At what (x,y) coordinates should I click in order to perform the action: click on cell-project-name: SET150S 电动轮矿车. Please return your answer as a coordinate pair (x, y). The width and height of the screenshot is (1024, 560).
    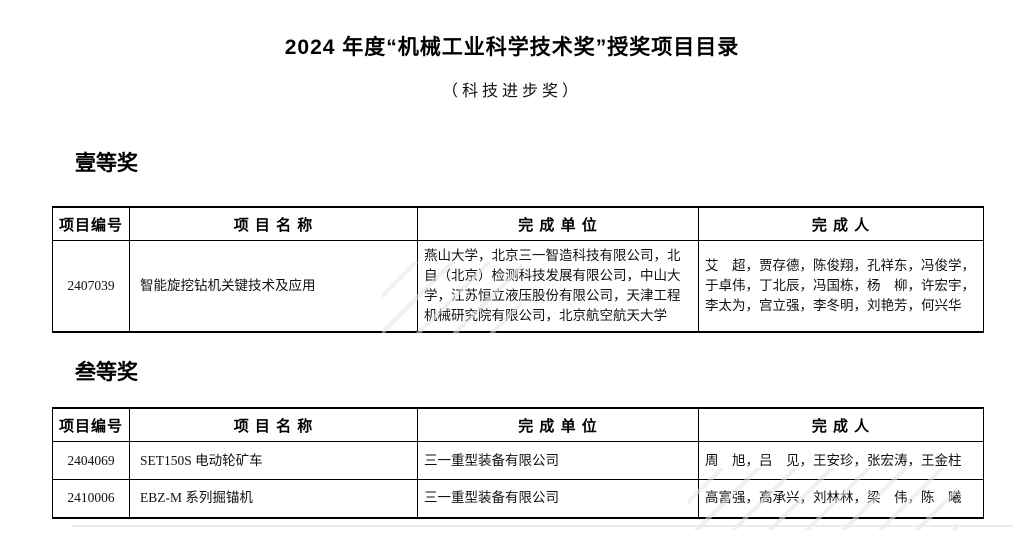
    Looking at the image, I should click on (273, 460).